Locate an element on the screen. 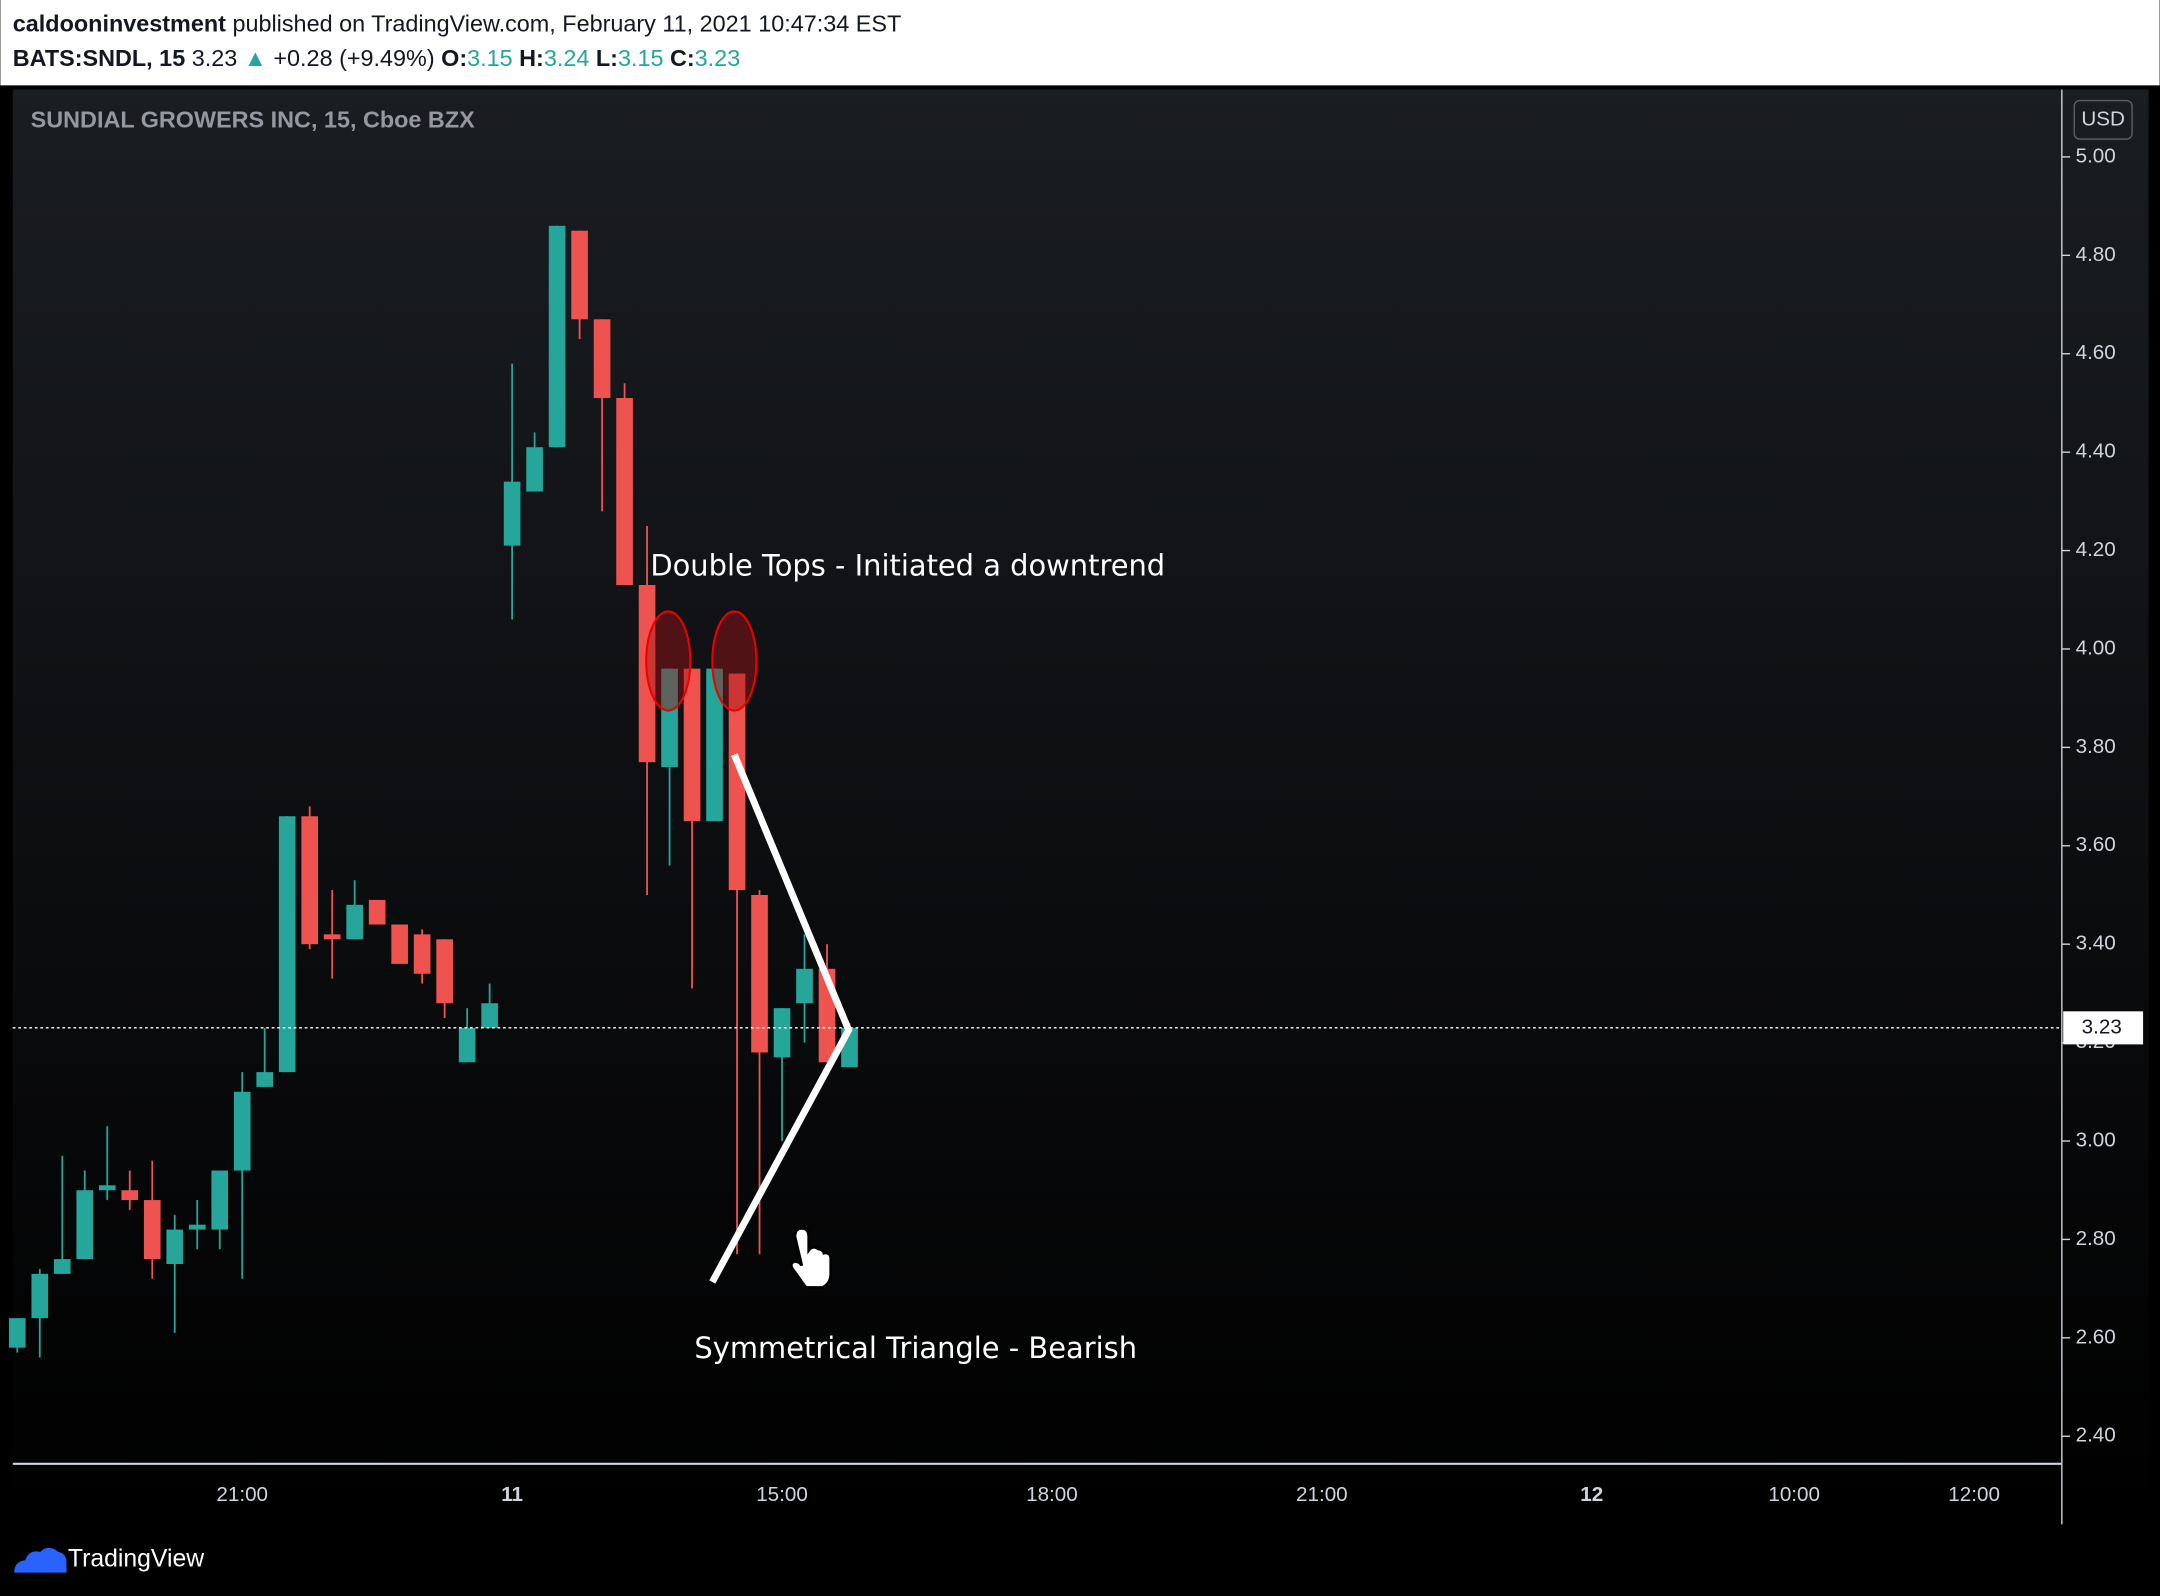 Image resolution: width=2160 pixels, height=1596 pixels. brand: TradingView is located at coordinates (136, 1559).